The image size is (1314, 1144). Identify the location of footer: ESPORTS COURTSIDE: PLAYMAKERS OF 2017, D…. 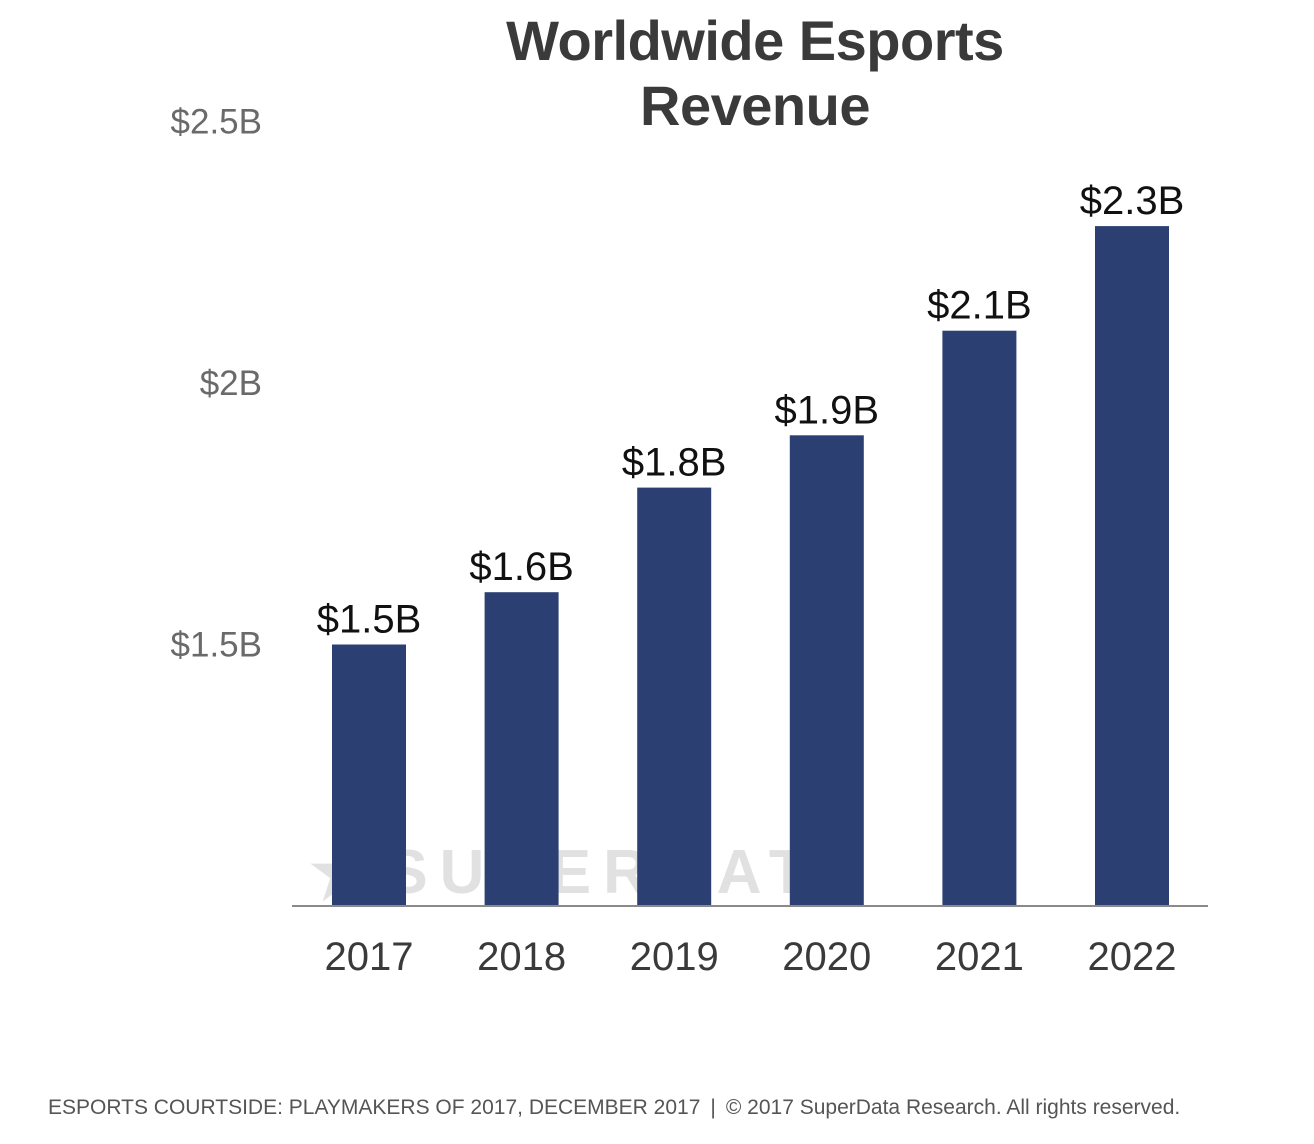
(614, 1108).